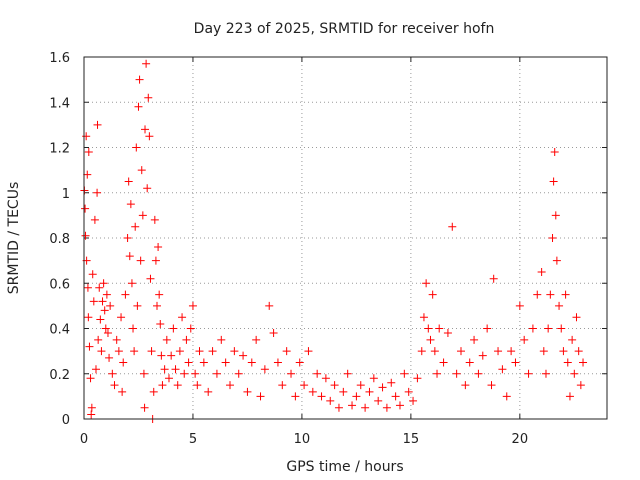 This screenshot has width=640, height=480. What do you see at coordinates (59, 58) in the screenshot?
I see `y-tick-label: 1.6` at bounding box center [59, 58].